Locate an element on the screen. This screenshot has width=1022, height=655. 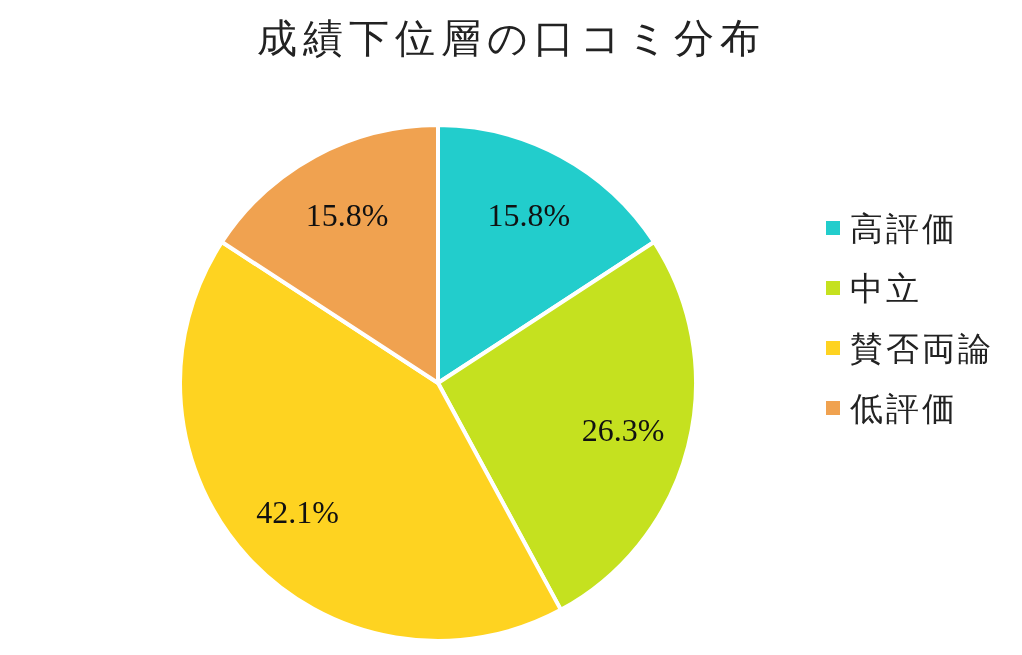
legend-label: 賛否両論 is located at coordinates (922, 349).